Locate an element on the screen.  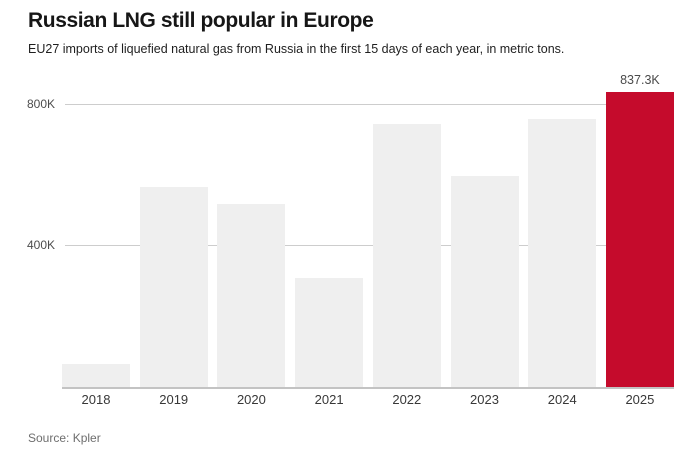
x-tick-label-2023: 2023 is located at coordinates (484, 399).